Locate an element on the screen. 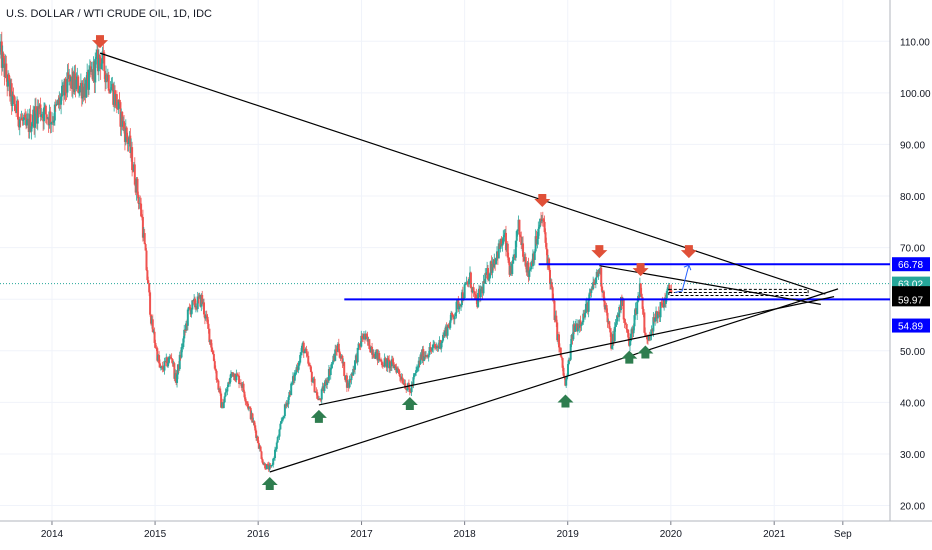  y-tick-label: 70.00 is located at coordinates (912, 249).